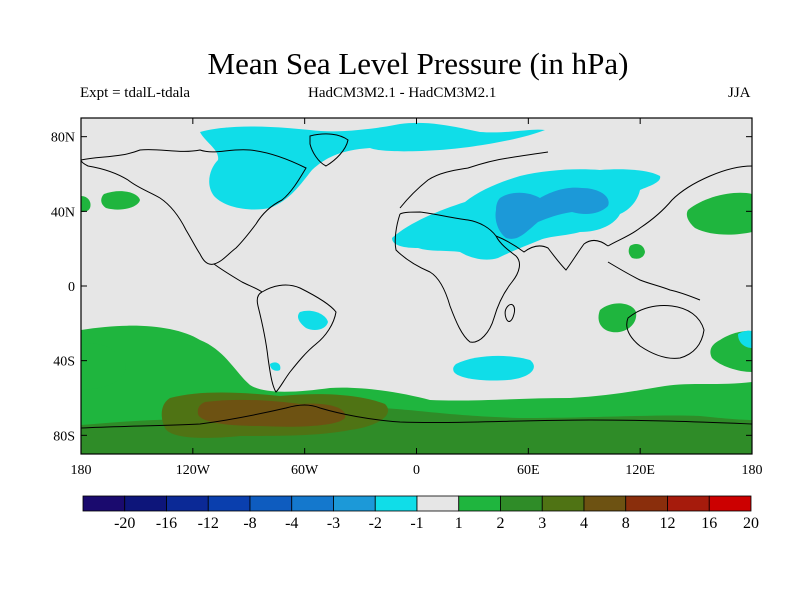 This screenshot has width=800, height=600. What do you see at coordinates (135, 93) in the screenshot?
I see `experiment-label: Expt = tdalL-tdala` at bounding box center [135, 93].